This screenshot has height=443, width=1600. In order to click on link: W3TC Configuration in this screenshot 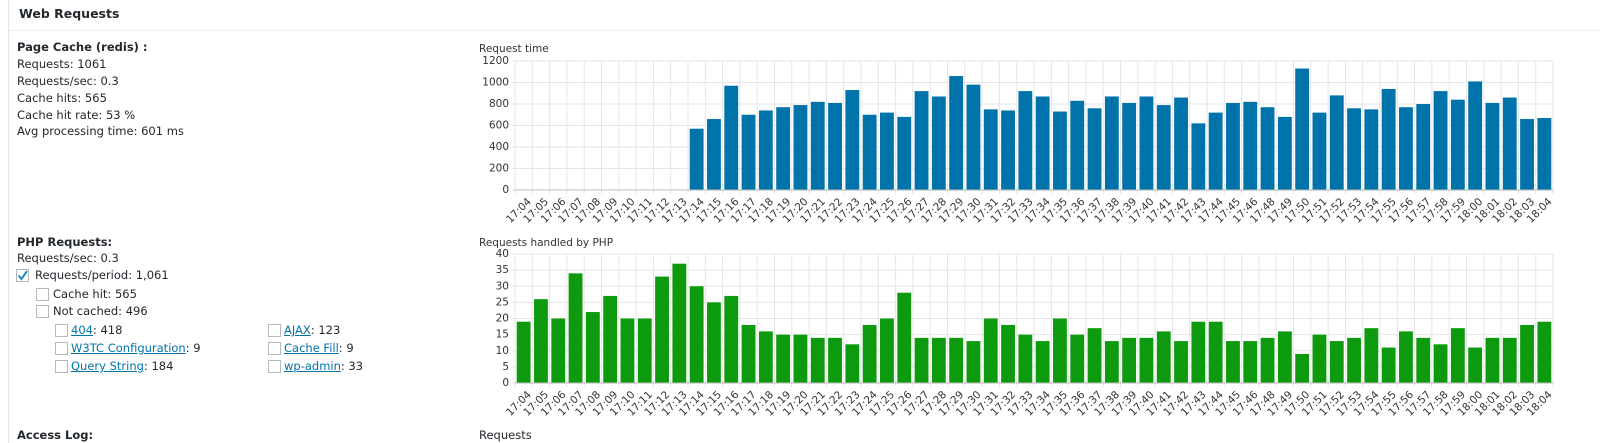, I will do `click(128, 348)`.